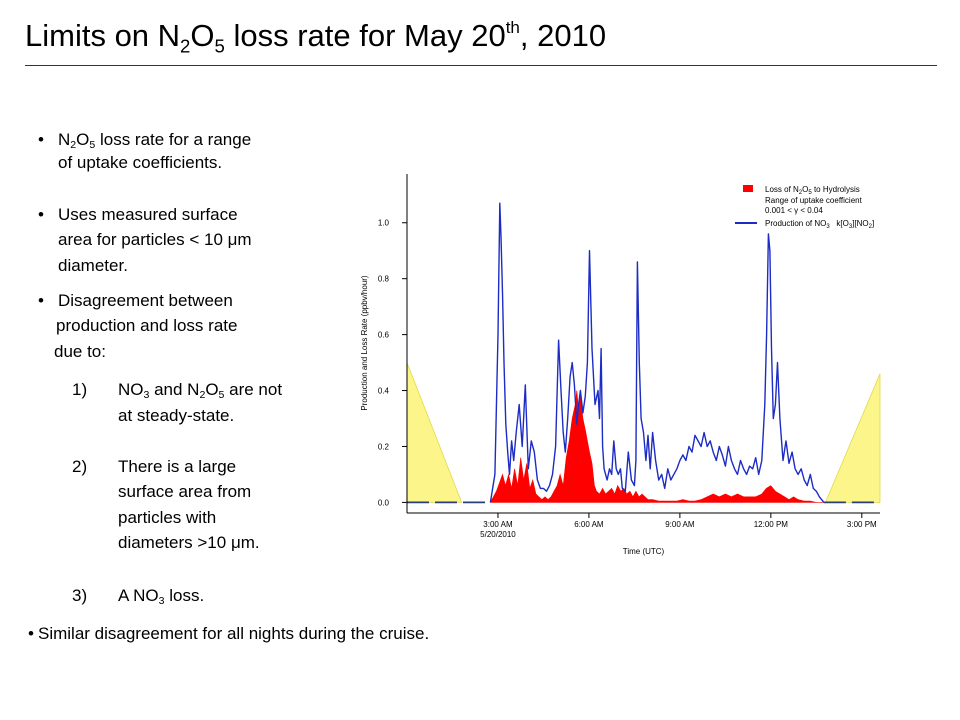  I want to click on bullet-2-line-1: Uses measured surface, so click(148, 214).